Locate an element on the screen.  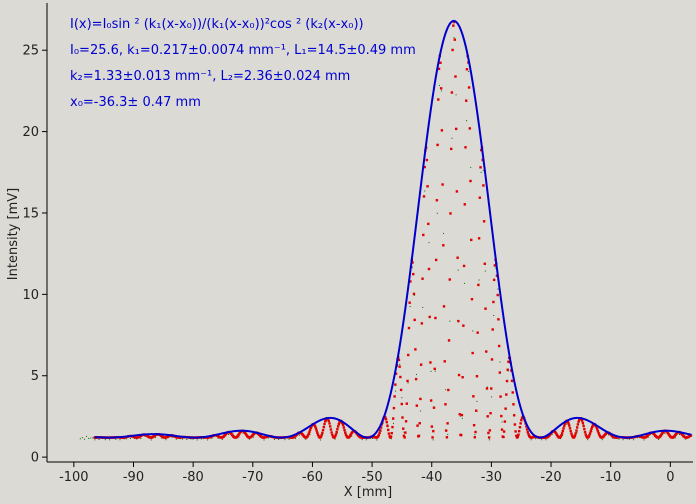
y-tick-label: 20 is located at coordinates (30, 132).